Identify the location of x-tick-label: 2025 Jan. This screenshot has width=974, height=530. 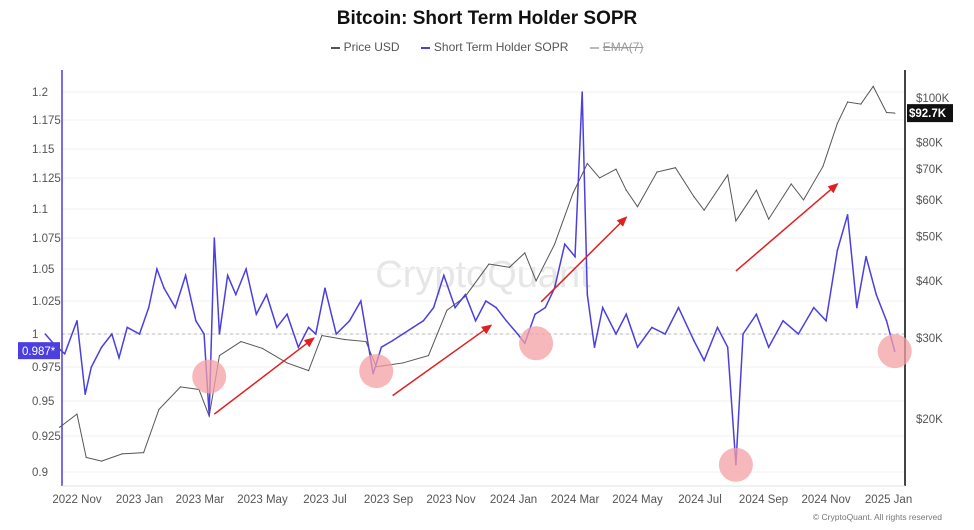
(888, 500).